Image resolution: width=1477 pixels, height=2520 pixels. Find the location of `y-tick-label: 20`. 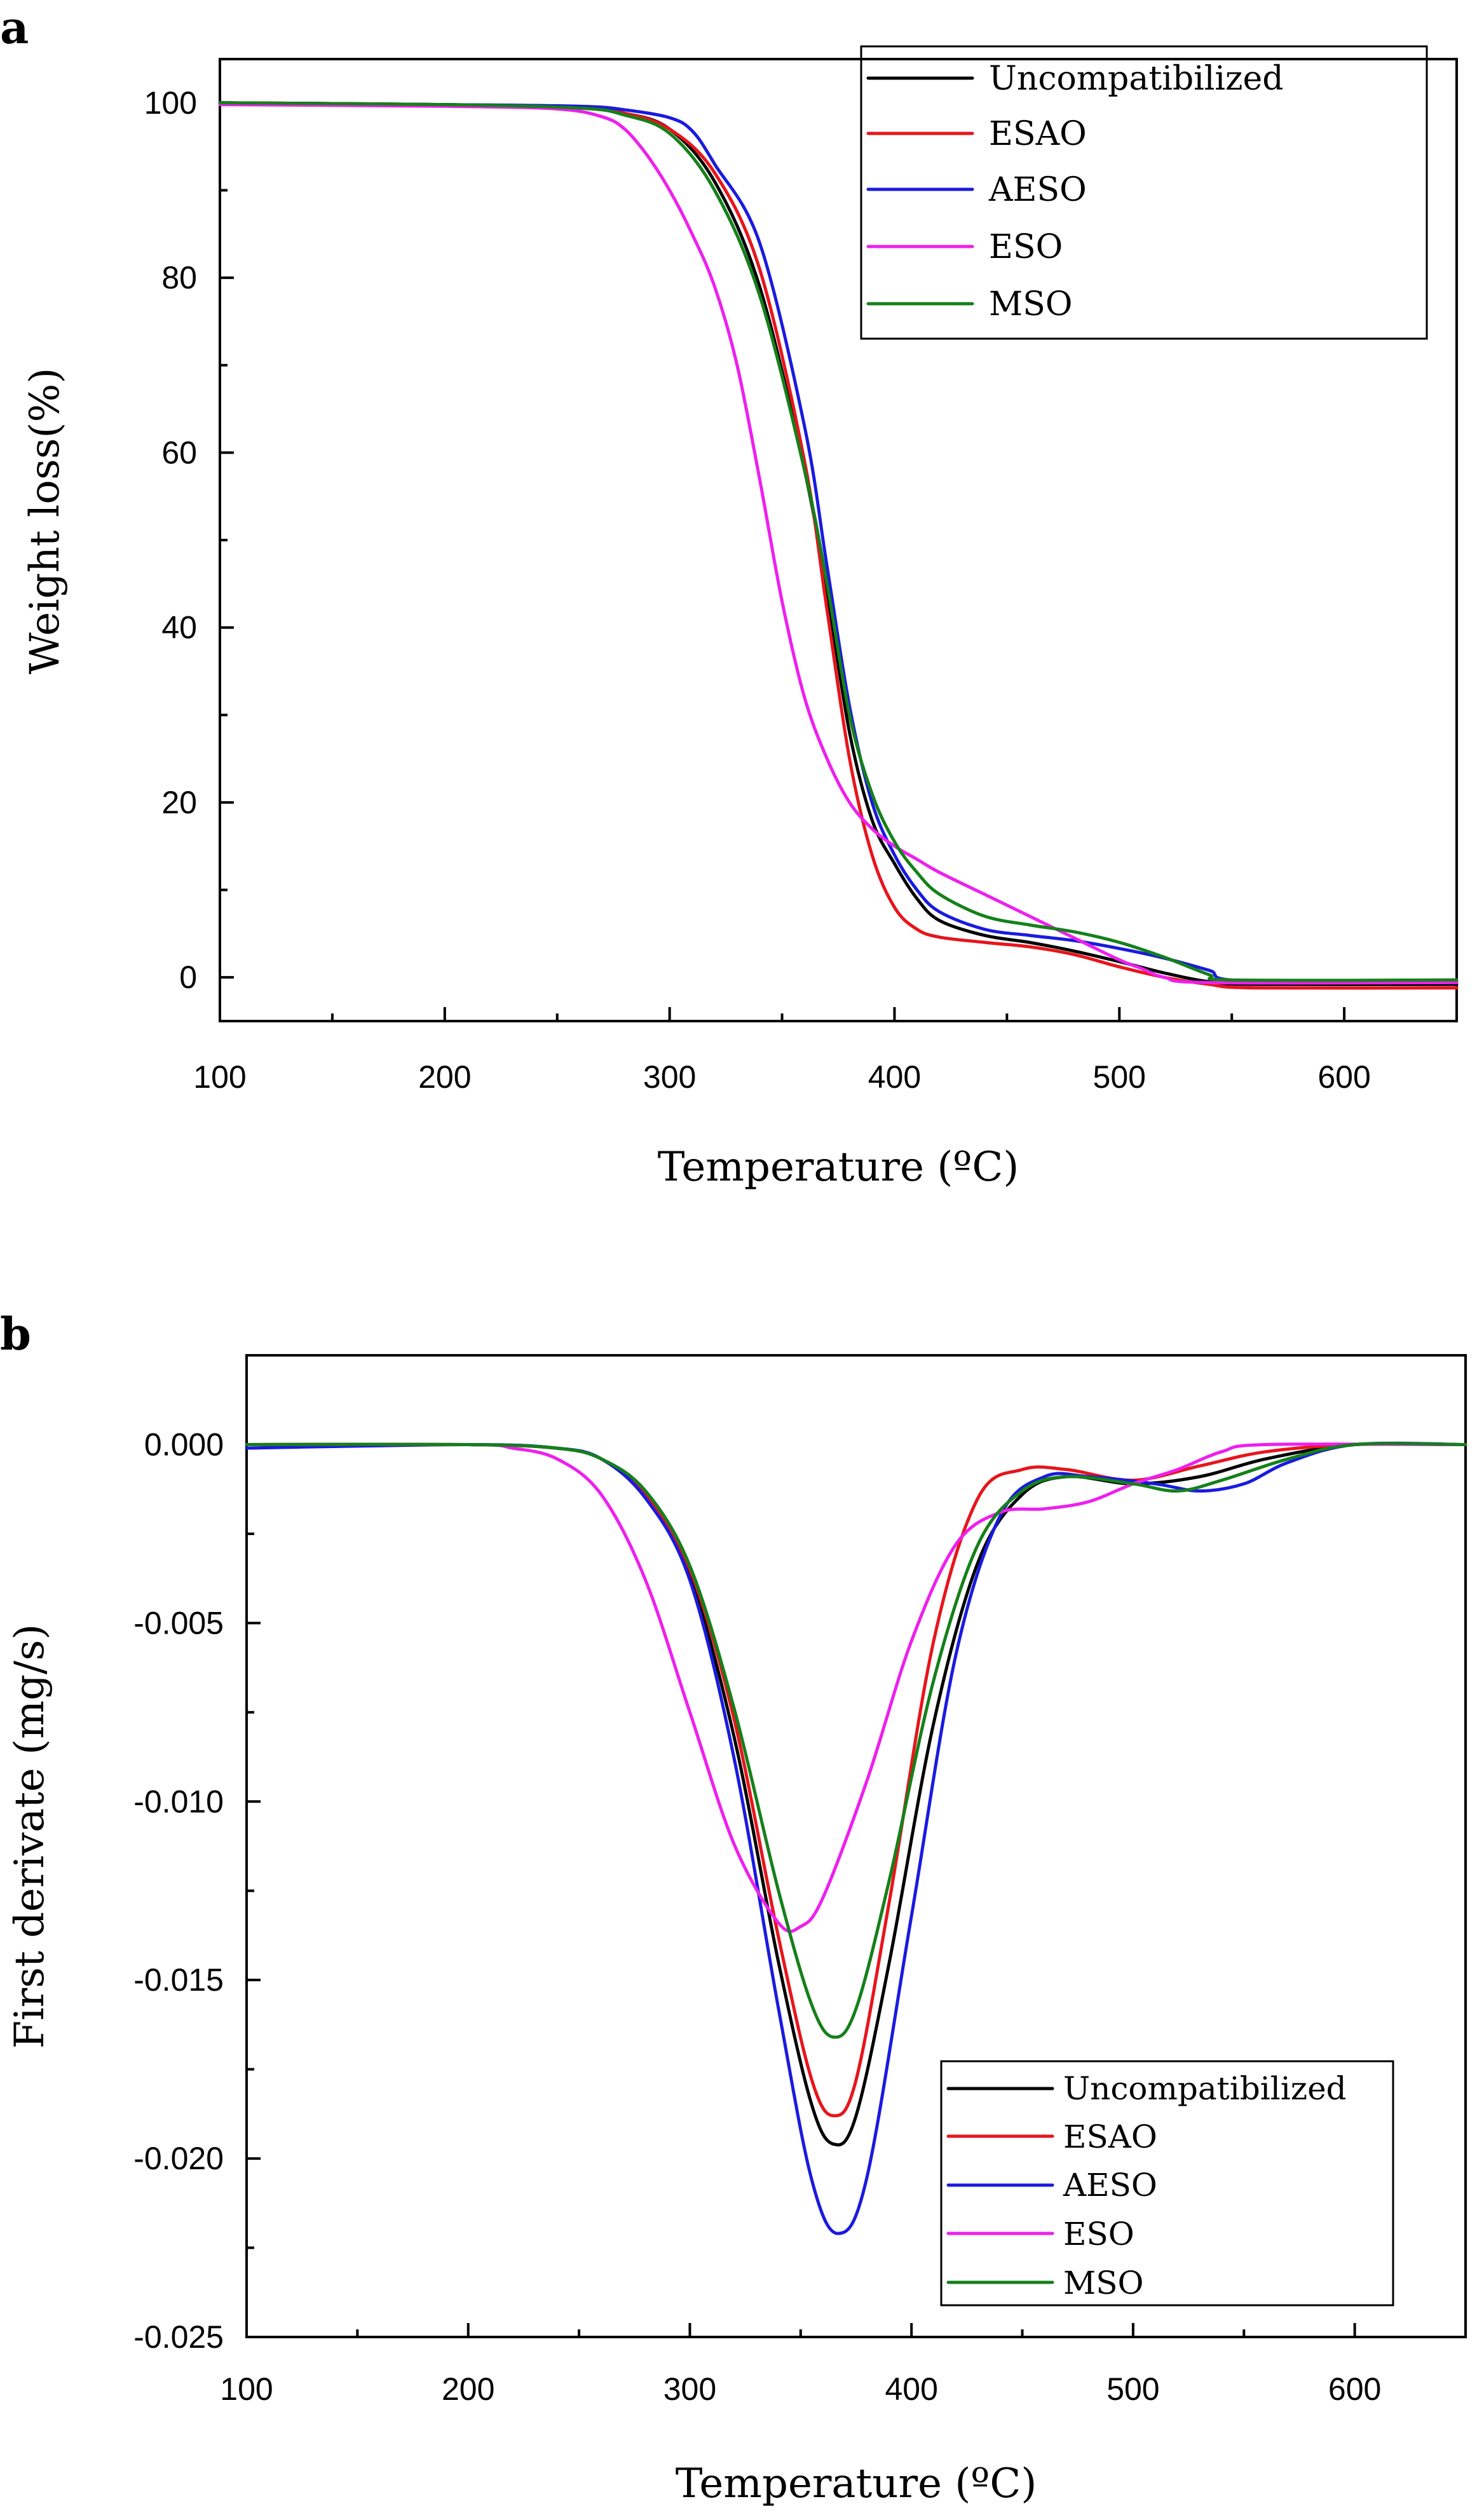

y-tick-label: 20 is located at coordinates (179, 802).